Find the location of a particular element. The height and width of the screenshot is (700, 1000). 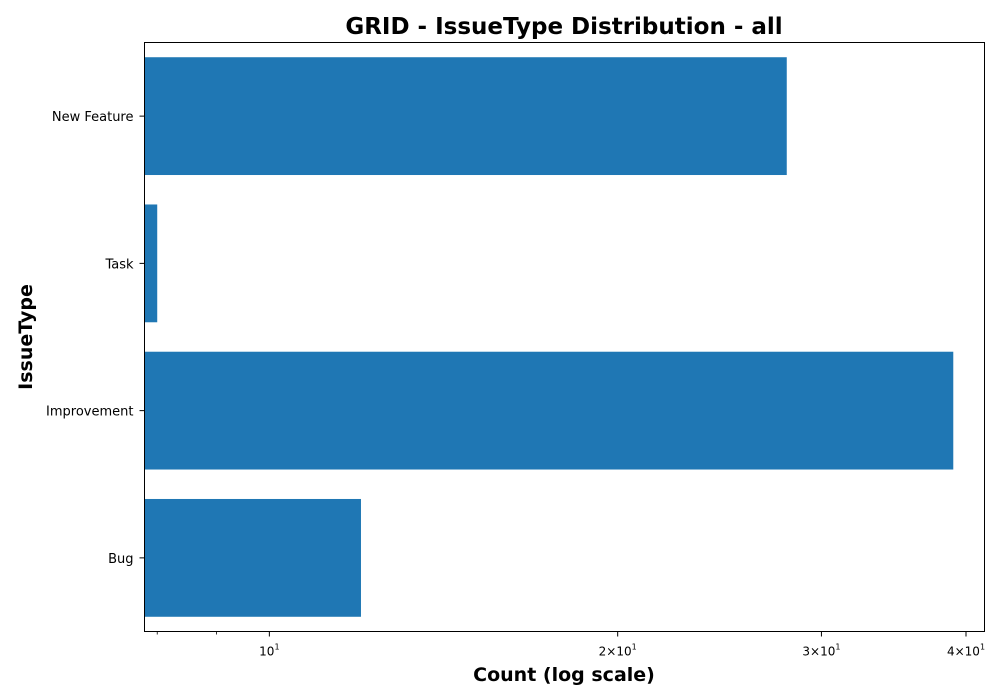

x-tick-label: 101 is located at coordinates (269, 651).